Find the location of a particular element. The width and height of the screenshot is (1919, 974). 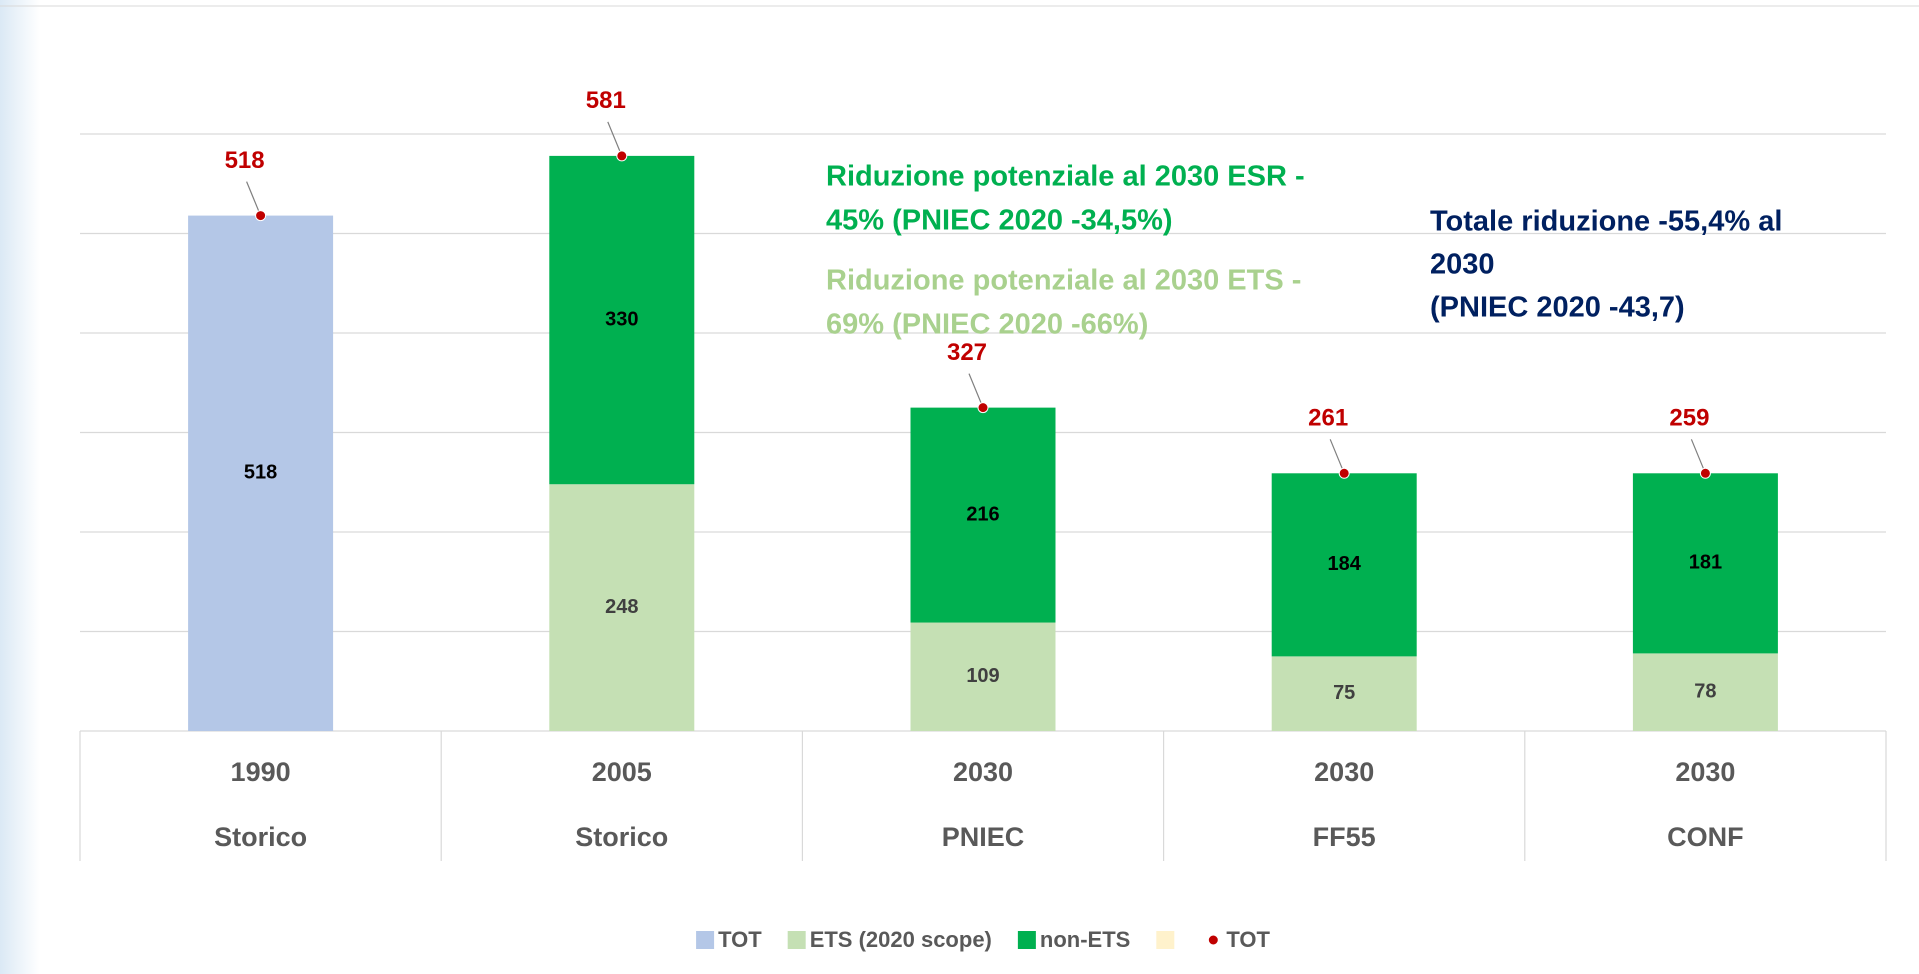

legend-marker is located at coordinates (1213, 940).